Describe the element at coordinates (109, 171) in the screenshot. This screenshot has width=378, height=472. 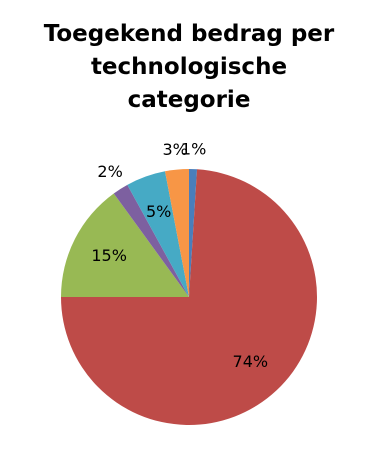
I see `data-label: 2%` at that location.